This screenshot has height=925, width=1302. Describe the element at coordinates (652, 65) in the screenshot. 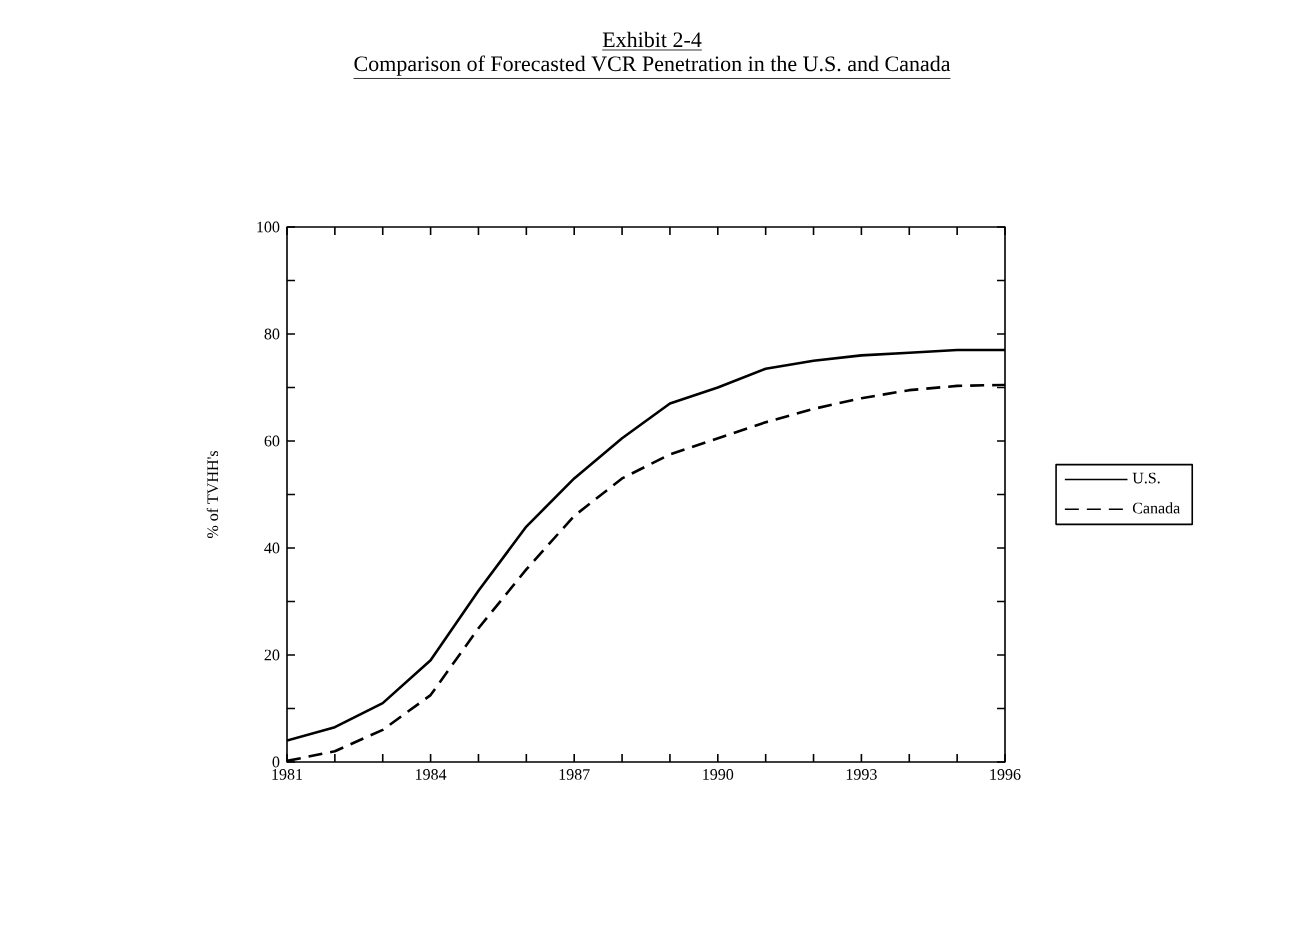

I see `chart-subtitle: Comparison of Forecasted VCR Penetration in the U.S. and Canada` at that location.